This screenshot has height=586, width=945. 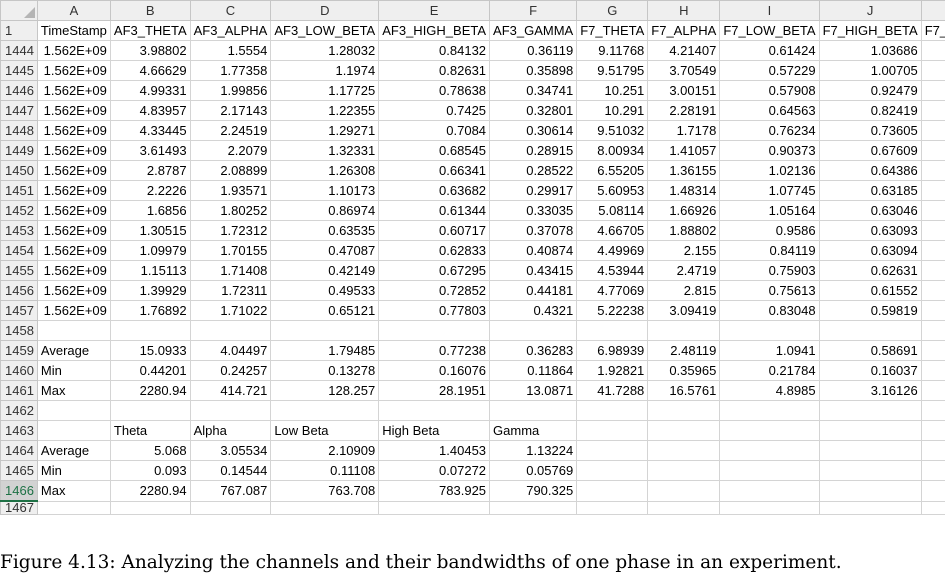 What do you see at coordinates (870, 290) in the screenshot?
I see `cell: 0.61552` at bounding box center [870, 290].